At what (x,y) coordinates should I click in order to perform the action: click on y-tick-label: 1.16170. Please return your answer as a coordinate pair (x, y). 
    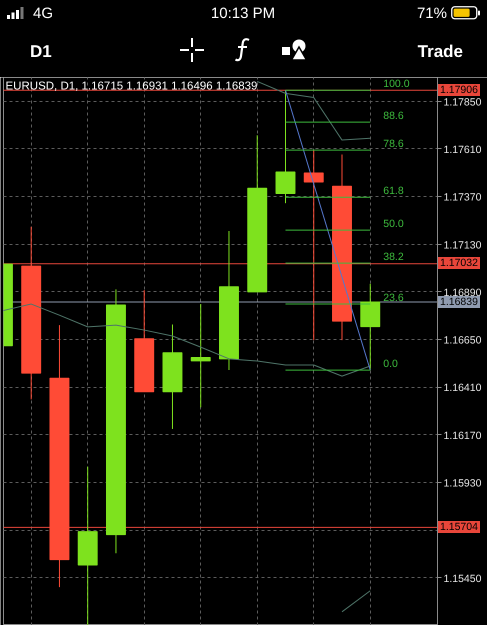
    Looking at the image, I should click on (463, 436).